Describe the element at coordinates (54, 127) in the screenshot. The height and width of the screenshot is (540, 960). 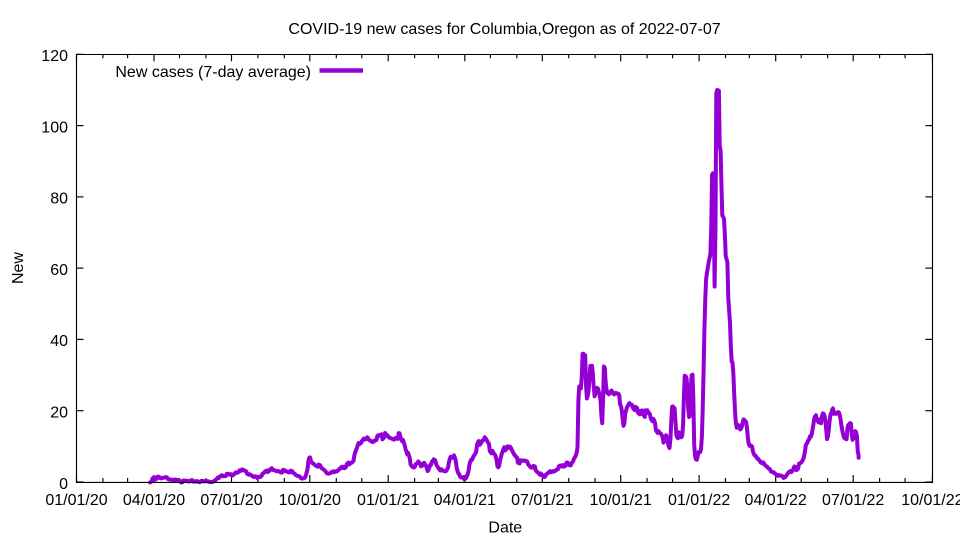
I see `svg-text: 100` at that location.